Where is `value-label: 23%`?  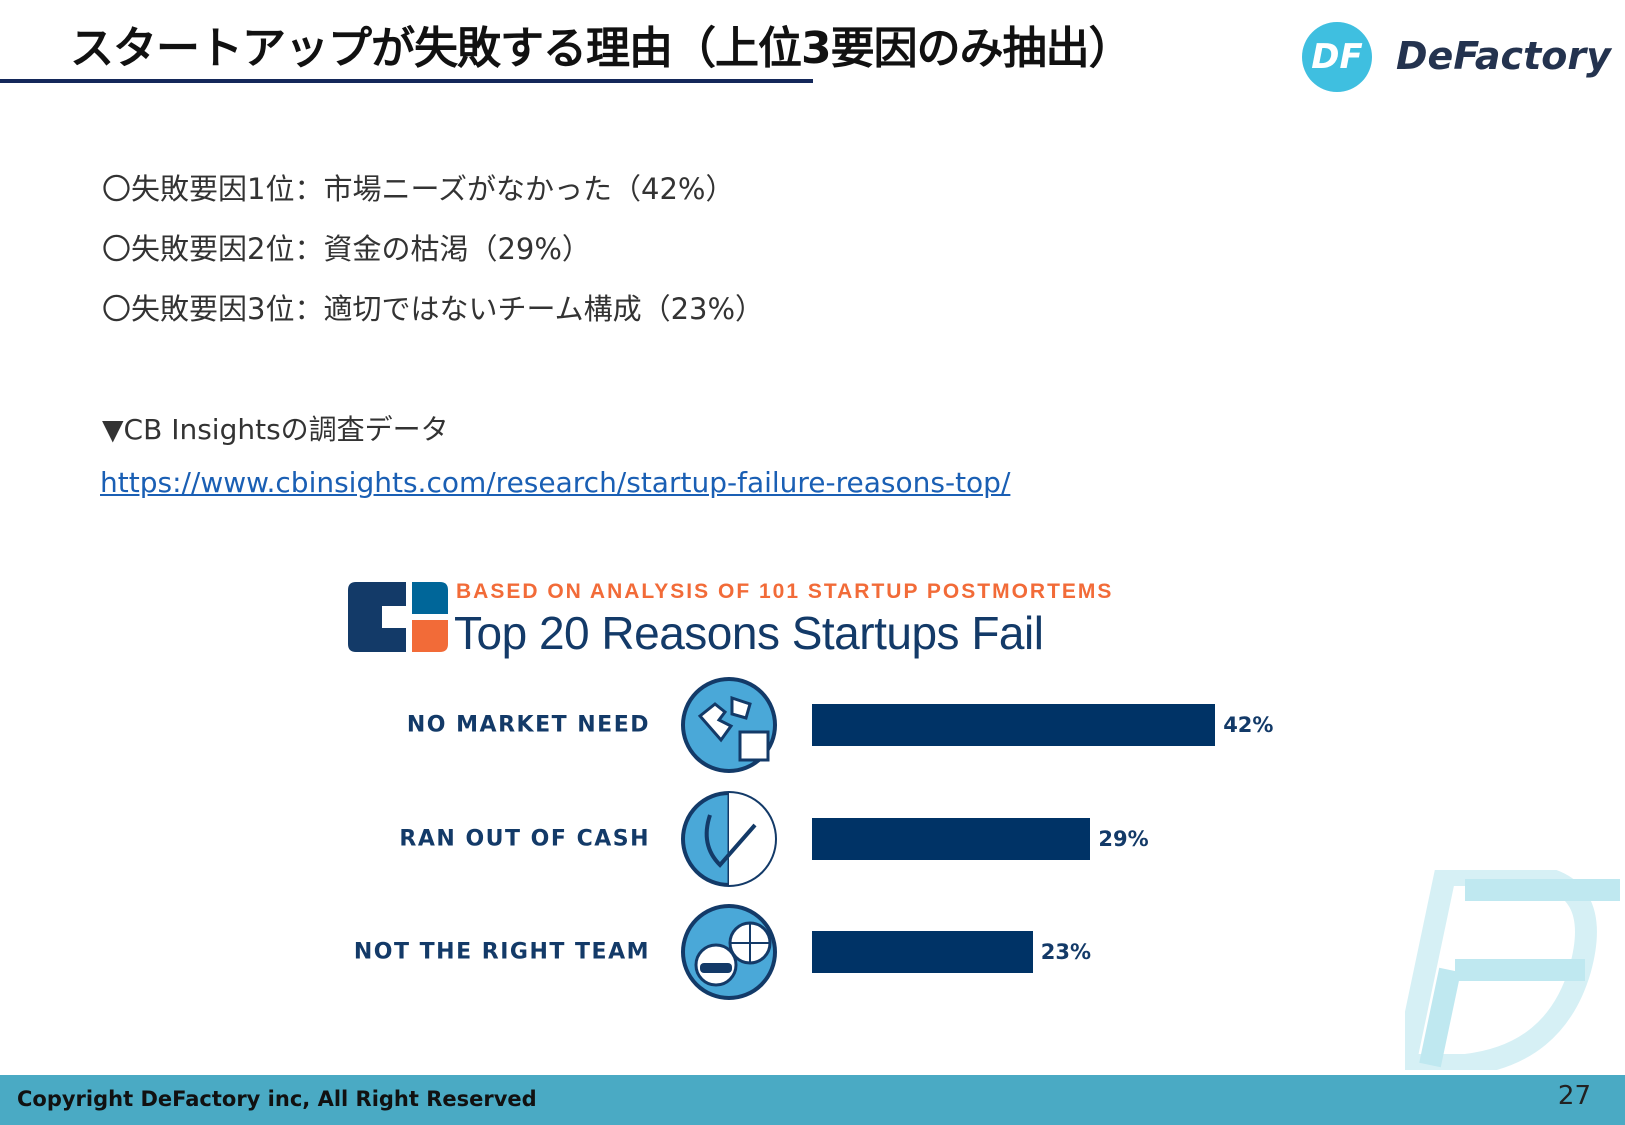
value-label: 23% is located at coordinates (1066, 952).